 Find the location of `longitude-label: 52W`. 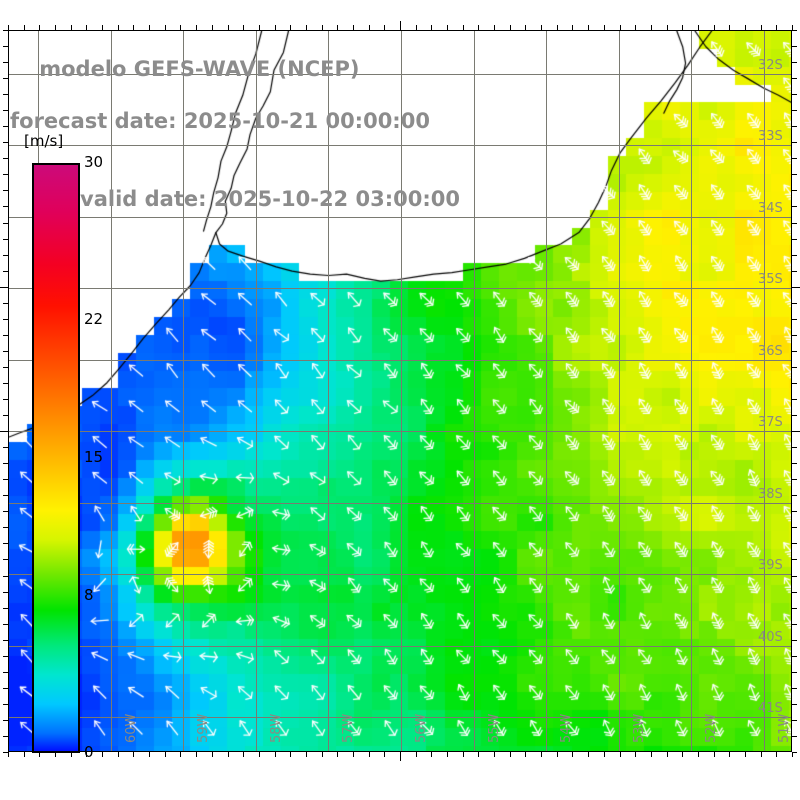

longitude-label: 52W is located at coordinates (712, 728).